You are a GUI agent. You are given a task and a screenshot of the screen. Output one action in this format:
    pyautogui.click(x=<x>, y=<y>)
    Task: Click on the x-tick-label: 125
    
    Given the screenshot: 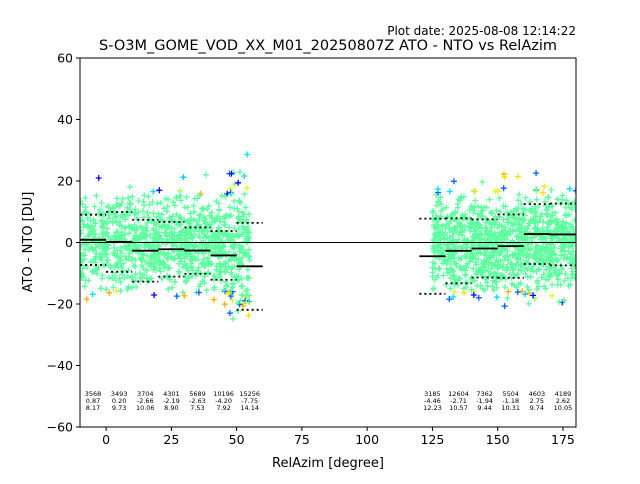 What is the action you would take?
    pyautogui.click(x=432, y=439)
    